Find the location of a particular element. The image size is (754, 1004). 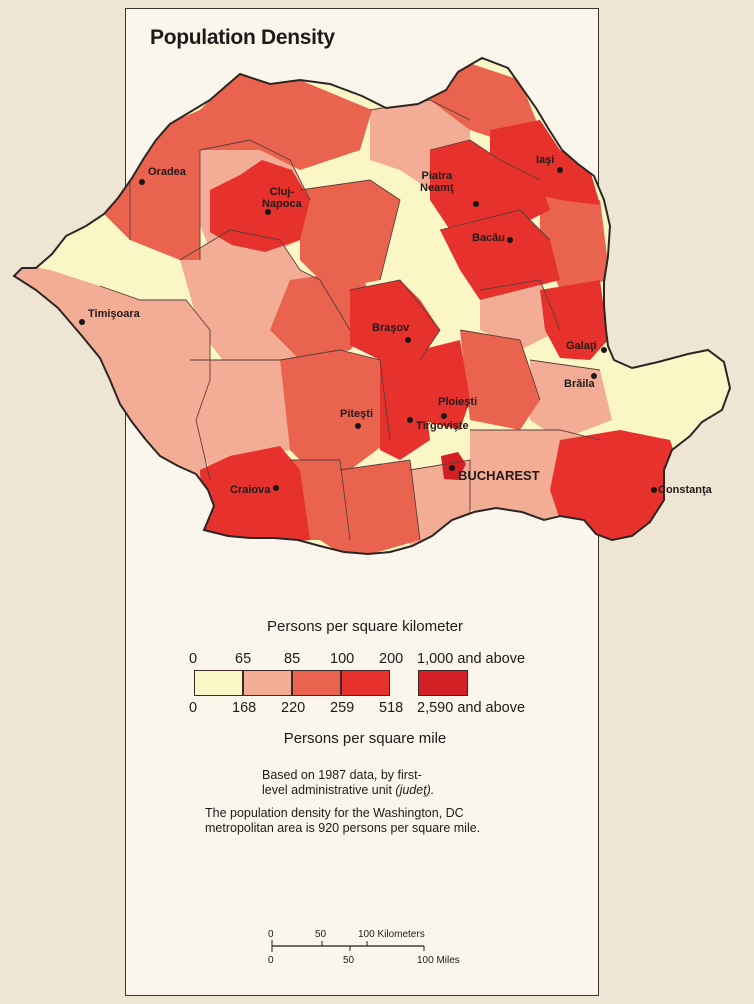

mi-tick-0: 0 is located at coordinates (193, 708).